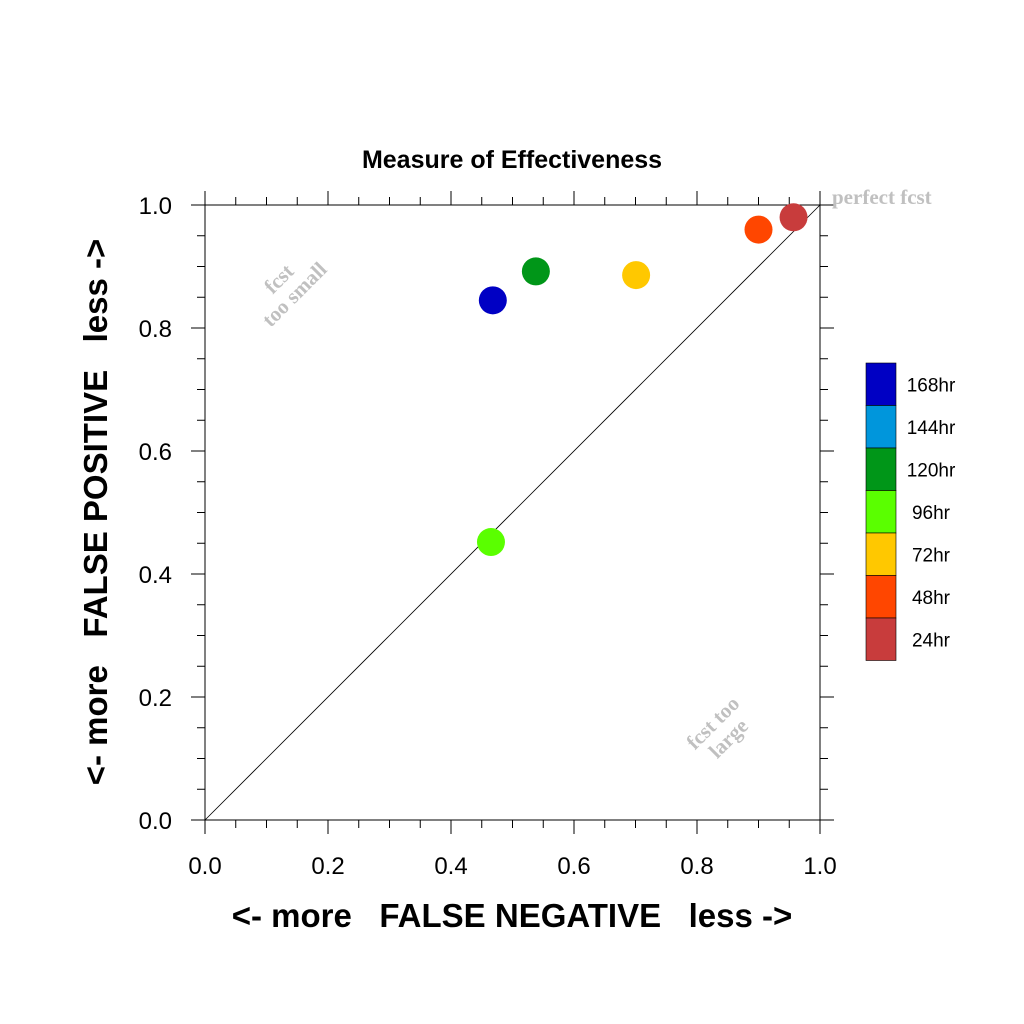  I want to click on legend-swatch-24hr, so click(881, 639).